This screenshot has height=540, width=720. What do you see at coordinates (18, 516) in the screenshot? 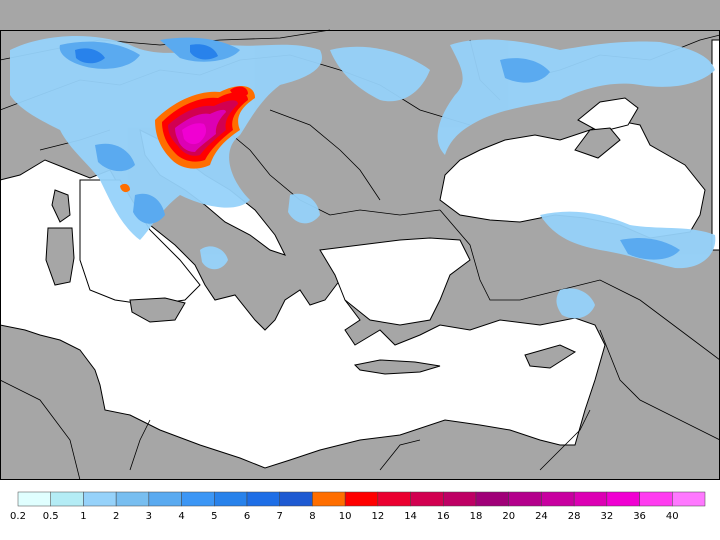
I see `legend-tick-label: 0.2` at bounding box center [18, 516].